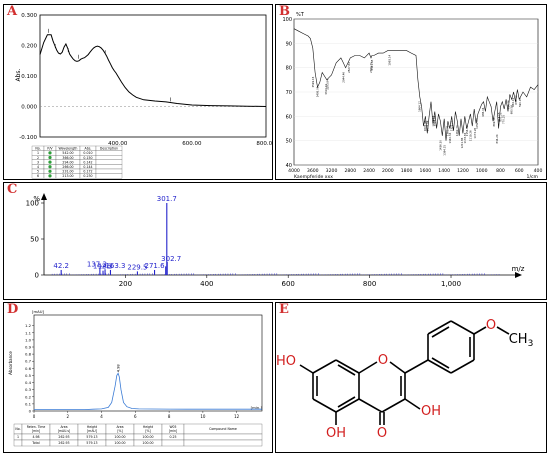  Describe the element at coordinates (28, 361) in the screenshot. I see `y-tick-label: 0.7` at that location.